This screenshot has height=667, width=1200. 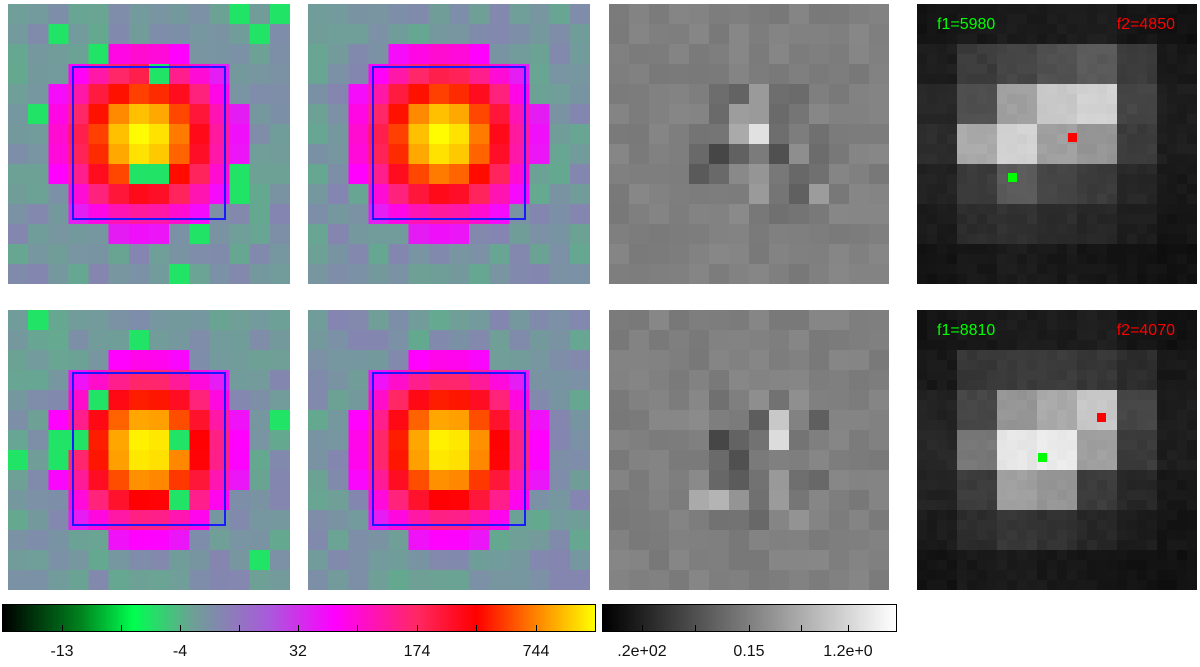 What do you see at coordinates (966, 24) in the screenshot?
I see `f1-label: f1=5980` at bounding box center [966, 24].